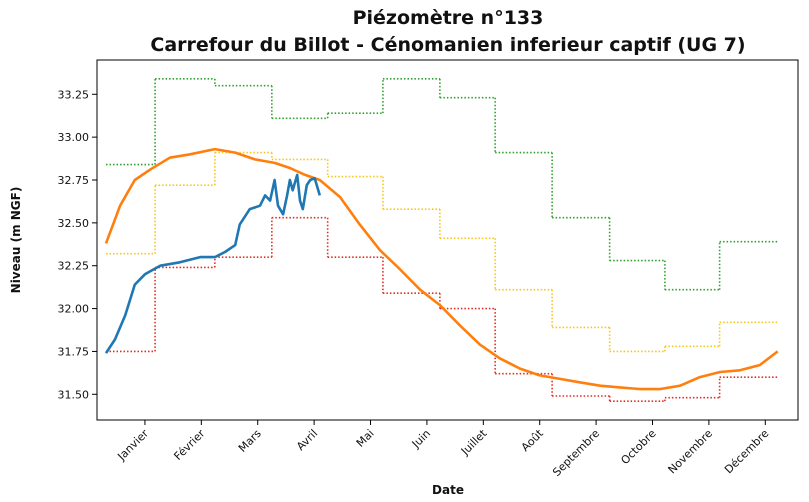  Describe the element at coordinates (747, 452) in the screenshot. I see `x-tick-label: Décembre` at that location.